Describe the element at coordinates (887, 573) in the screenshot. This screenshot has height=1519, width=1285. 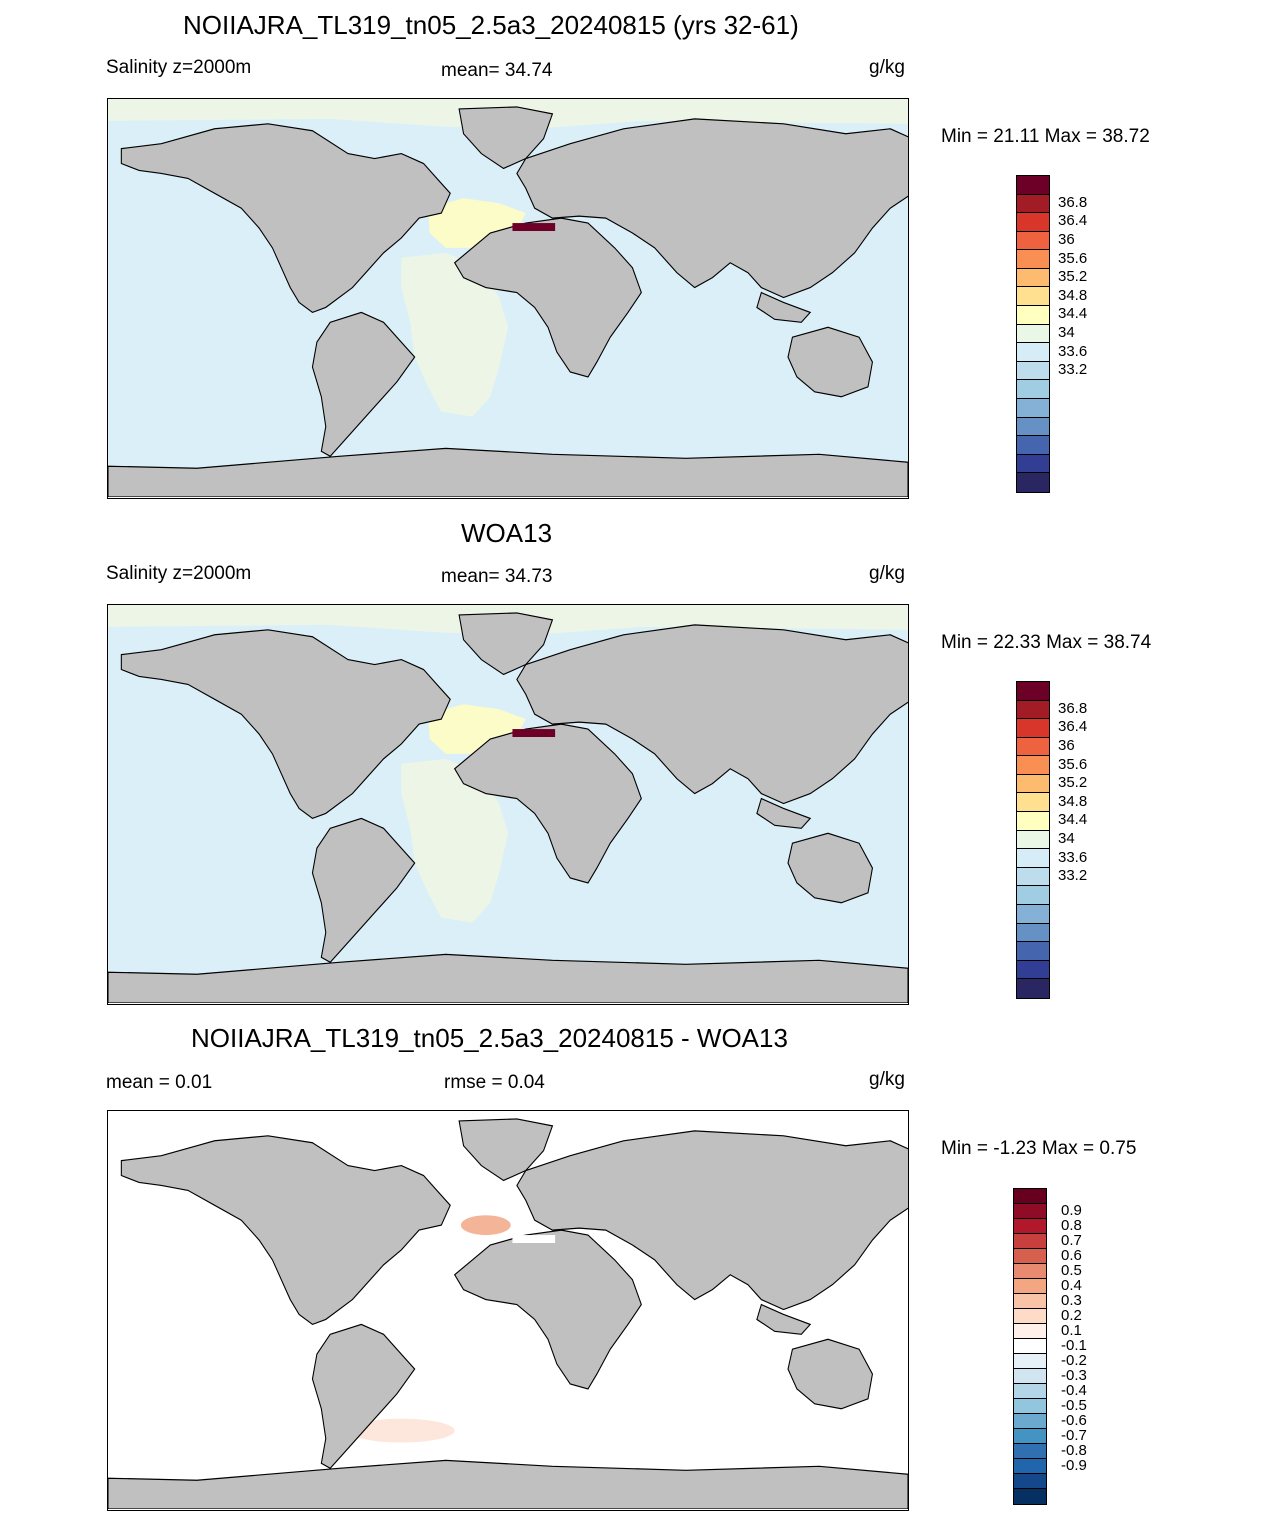
I see `panel-2-units: g/kg` at that location.